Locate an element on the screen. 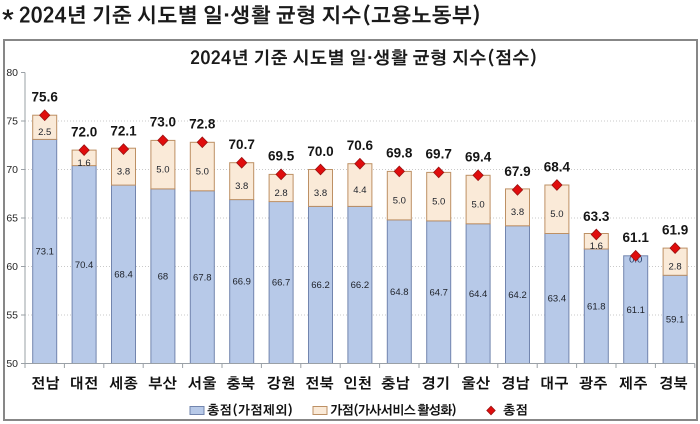 The image size is (700, 424). svg-text: 66.7 is located at coordinates (281, 283).